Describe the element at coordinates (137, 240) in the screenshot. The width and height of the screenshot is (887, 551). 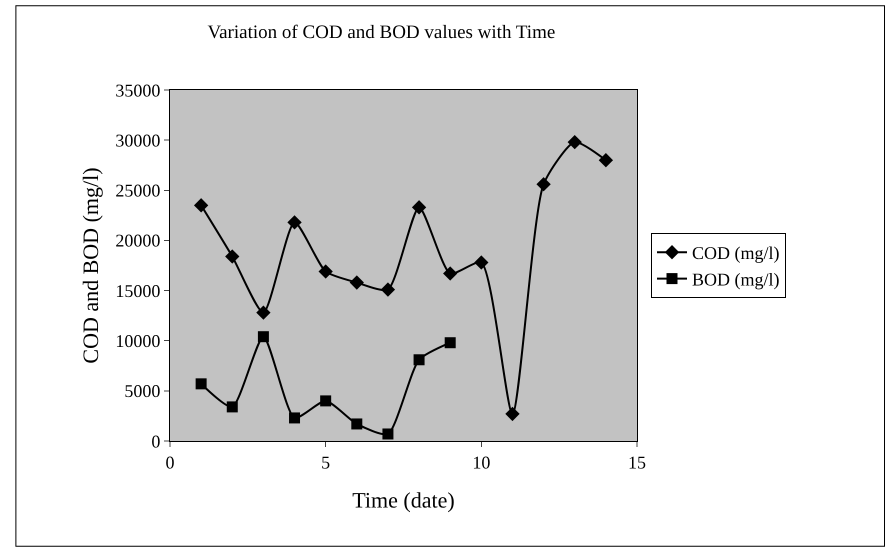
I see `y-tick-label: 20000` at that location.